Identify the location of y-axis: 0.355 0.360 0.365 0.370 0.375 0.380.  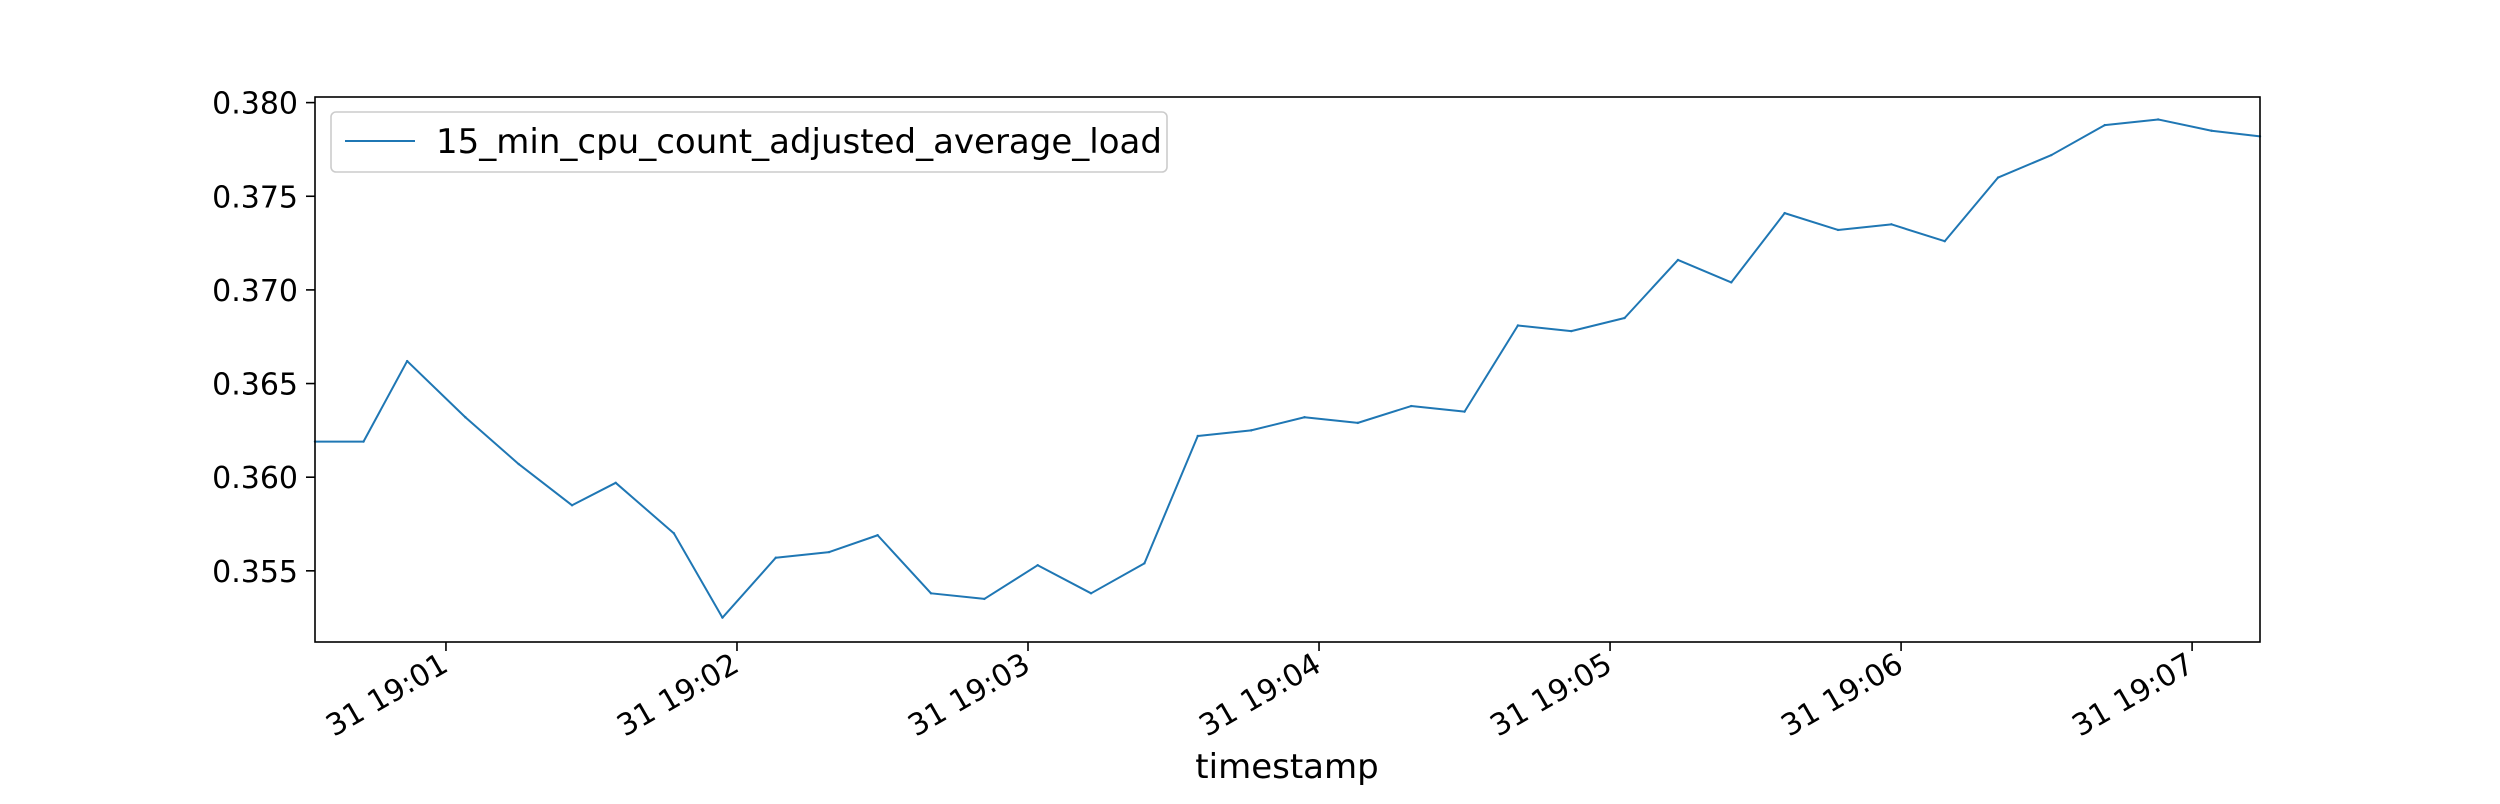
(263, 338).